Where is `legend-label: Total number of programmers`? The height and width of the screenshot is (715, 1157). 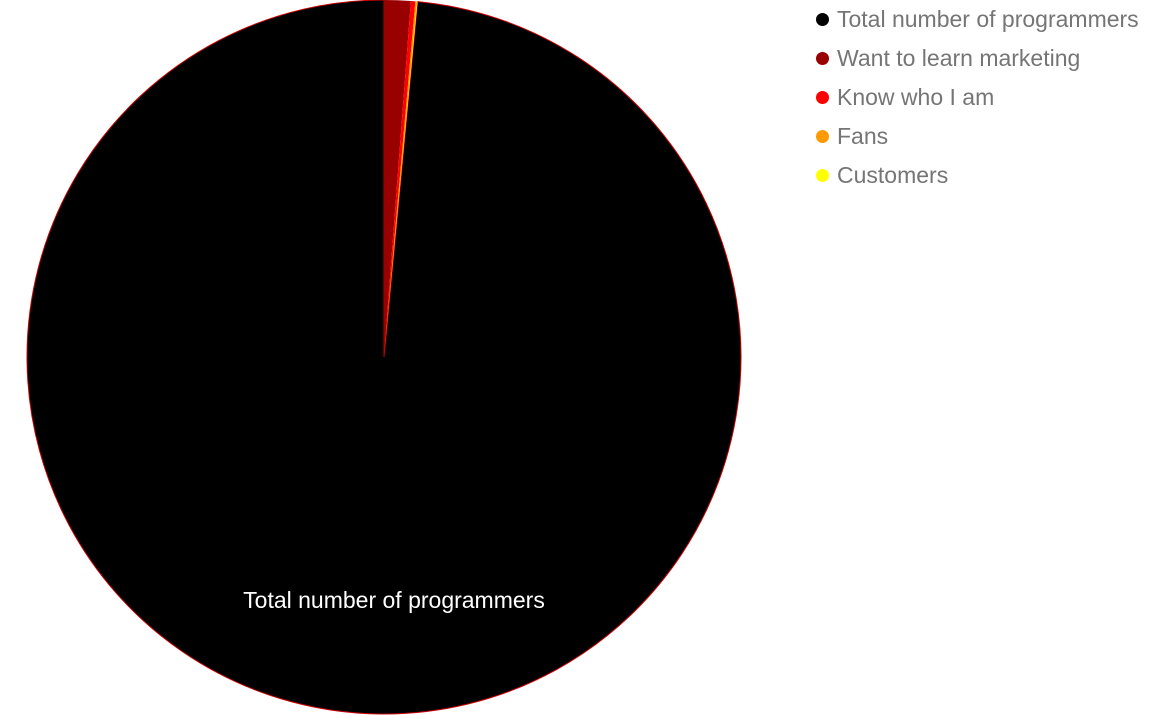 legend-label: Total number of programmers is located at coordinates (988, 19).